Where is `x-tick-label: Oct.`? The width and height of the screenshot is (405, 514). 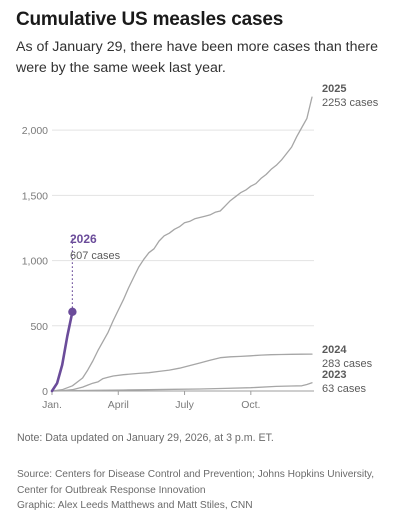 x-tick-label: Oct. is located at coordinates (250, 405).